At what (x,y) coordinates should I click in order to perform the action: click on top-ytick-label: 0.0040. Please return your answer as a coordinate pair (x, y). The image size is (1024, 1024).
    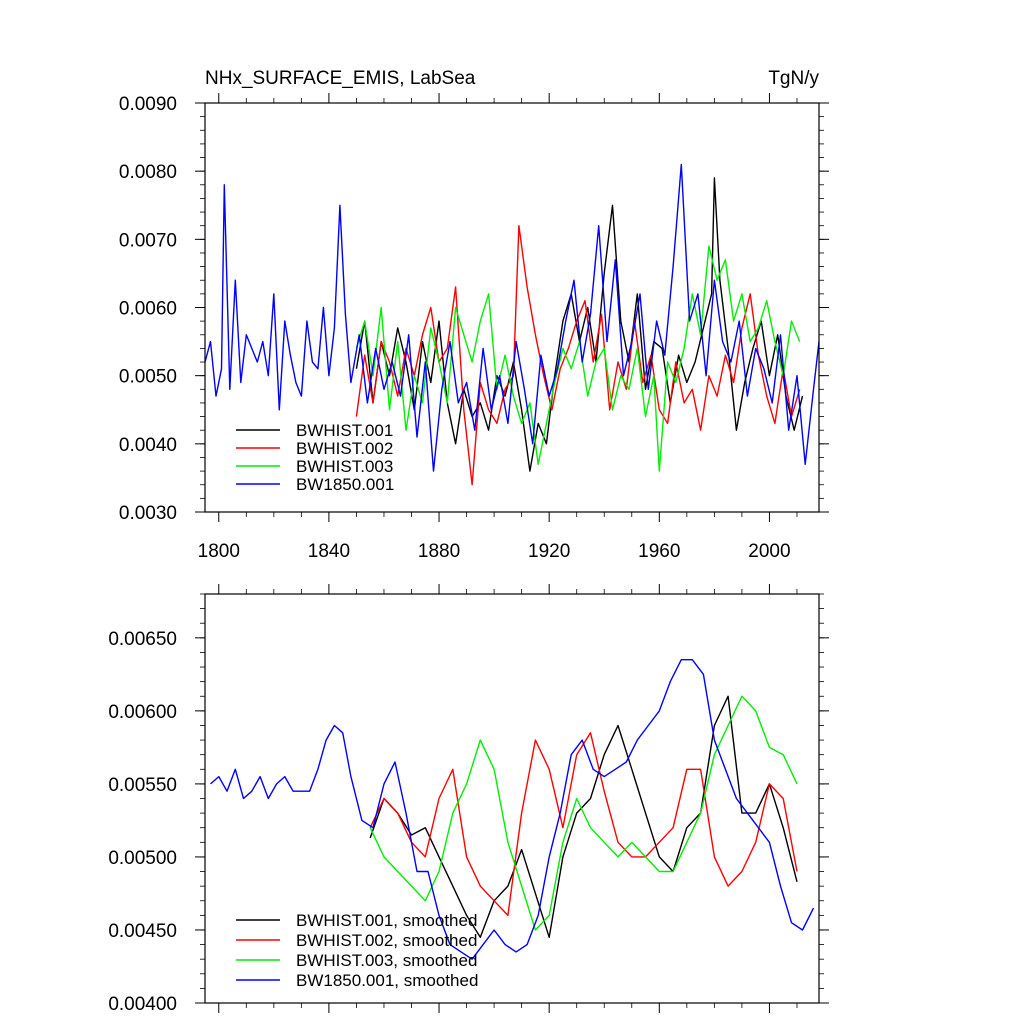
    Looking at the image, I should click on (148, 445).